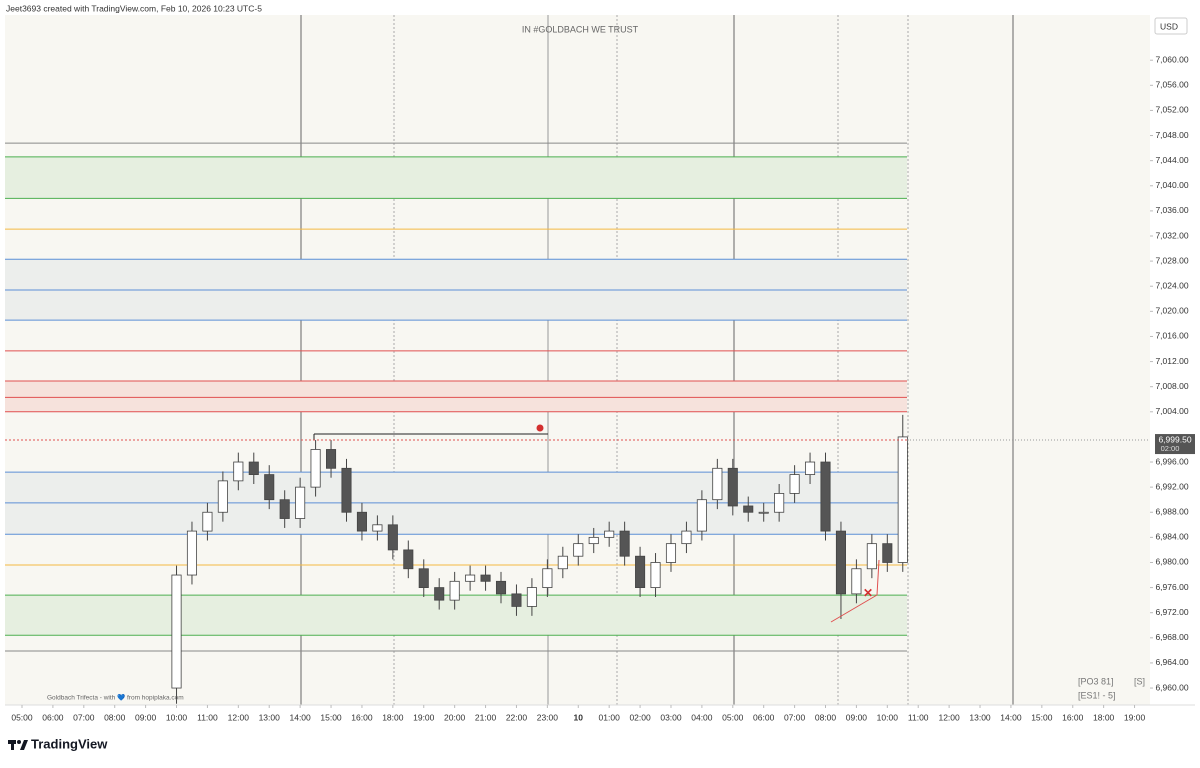 This screenshot has height=768, width=1200. What do you see at coordinates (1171, 587) in the screenshot?
I see `y-tick-label: 6,976.00` at bounding box center [1171, 587].